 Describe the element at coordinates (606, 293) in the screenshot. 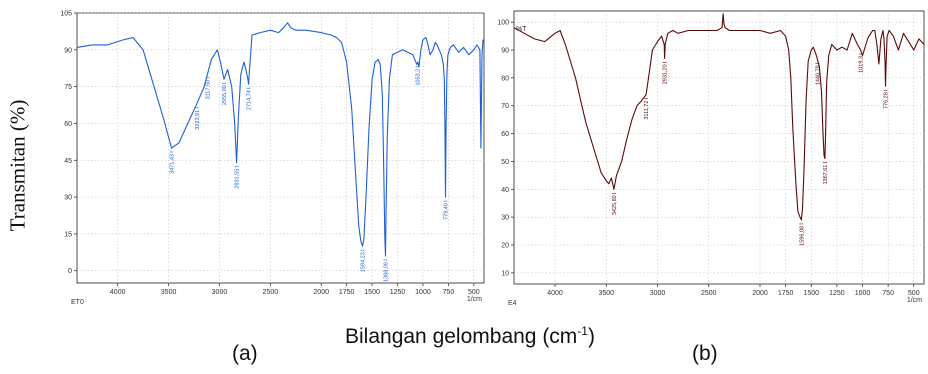

I see `chart1-x-tick-label: 3500` at that location.